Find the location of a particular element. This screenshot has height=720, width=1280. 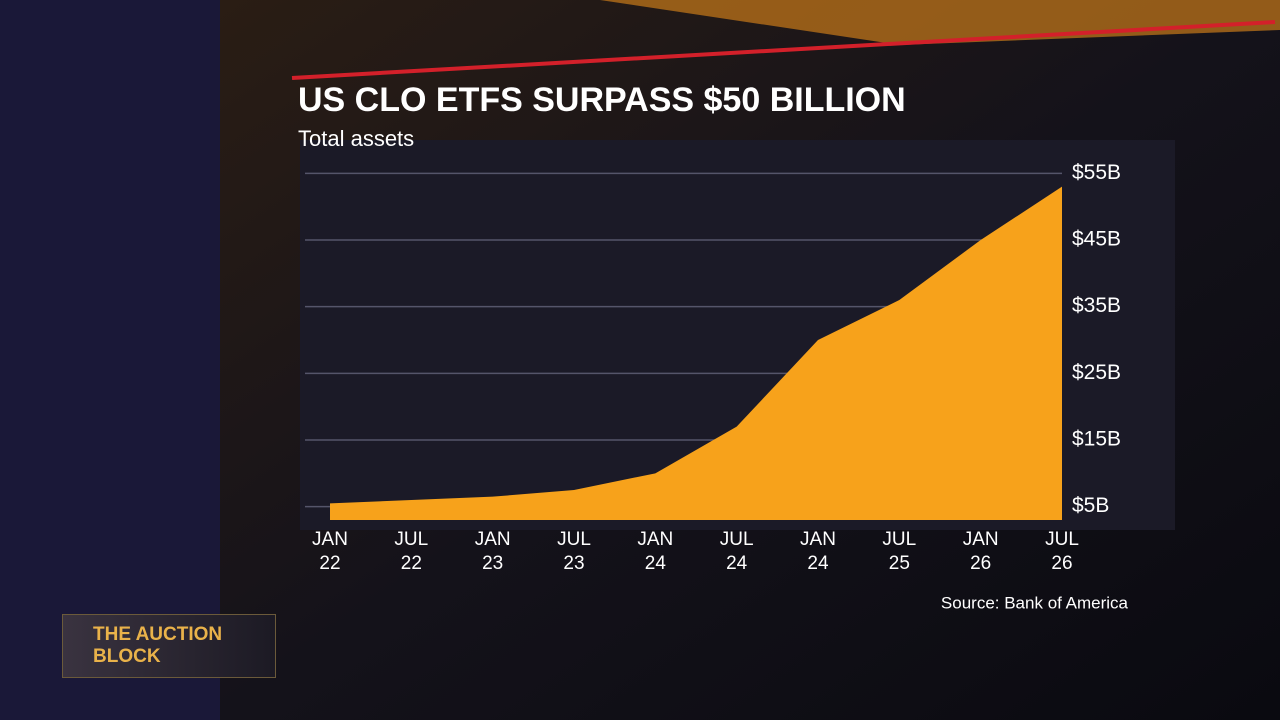

chart-subtitle: Total assets is located at coordinates (356, 138).